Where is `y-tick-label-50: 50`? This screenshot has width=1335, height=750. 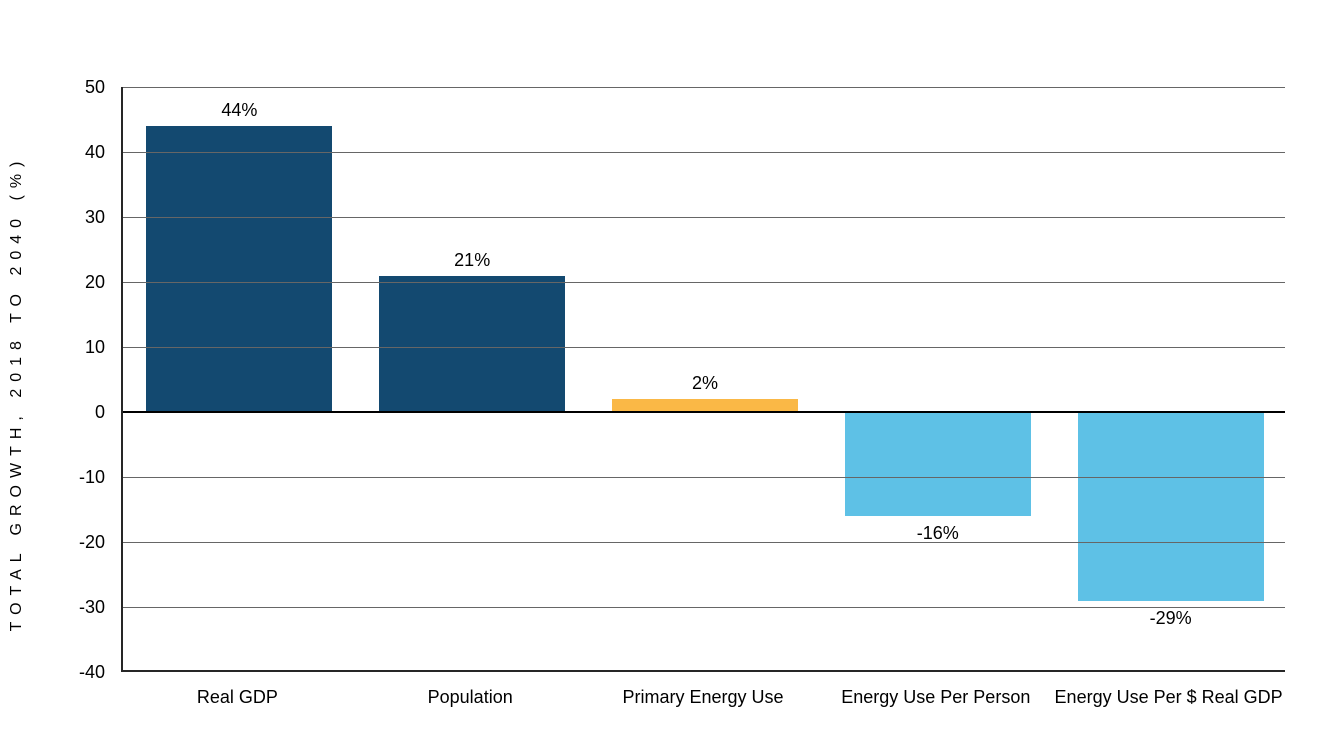 y-tick-label-50: 50 is located at coordinates (94, 87).